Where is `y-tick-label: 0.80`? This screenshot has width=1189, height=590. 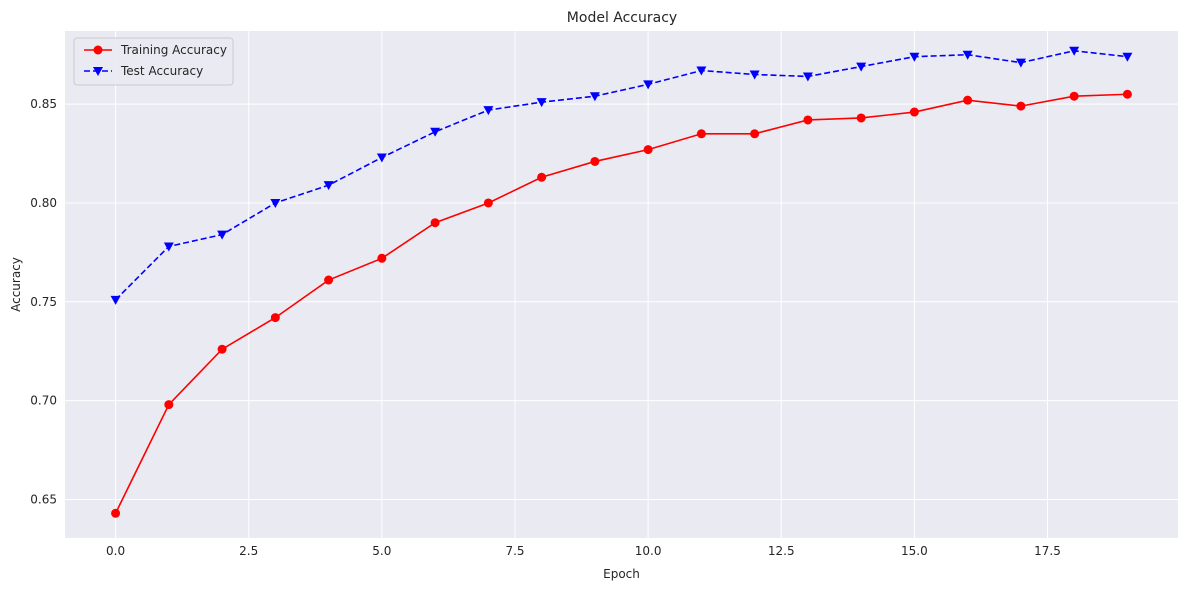 y-tick-label: 0.80 is located at coordinates (43, 203).